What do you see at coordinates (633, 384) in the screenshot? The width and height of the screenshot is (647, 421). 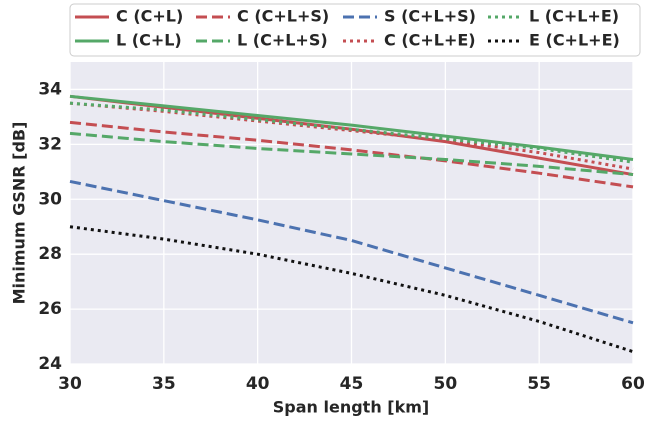 I see `x-tick-label: 60` at bounding box center [633, 384].